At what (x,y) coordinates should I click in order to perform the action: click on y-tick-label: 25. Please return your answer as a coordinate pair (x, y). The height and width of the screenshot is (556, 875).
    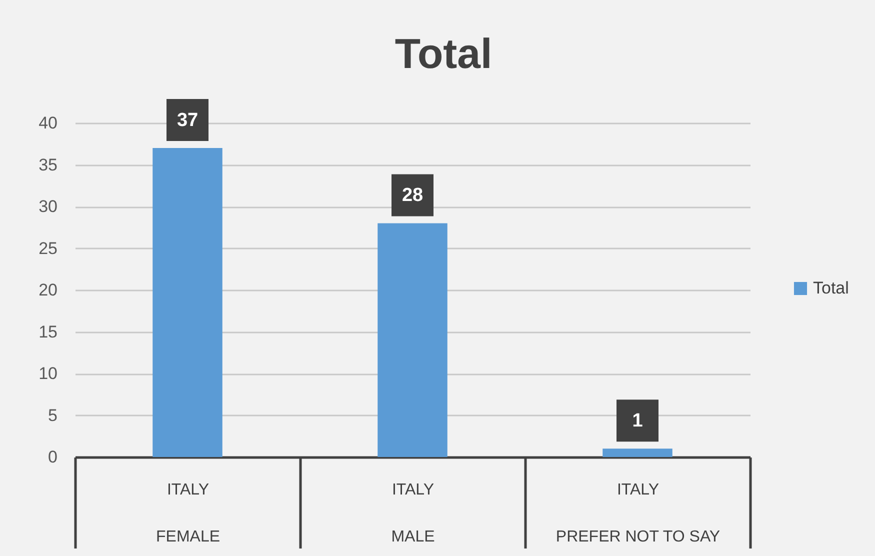
    Looking at the image, I should click on (48, 248).